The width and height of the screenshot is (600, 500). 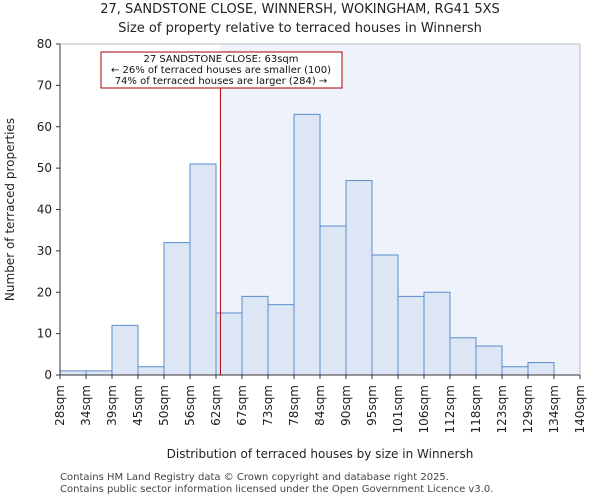 I want to click on y-tick-label: 40, so click(x=44, y=210).